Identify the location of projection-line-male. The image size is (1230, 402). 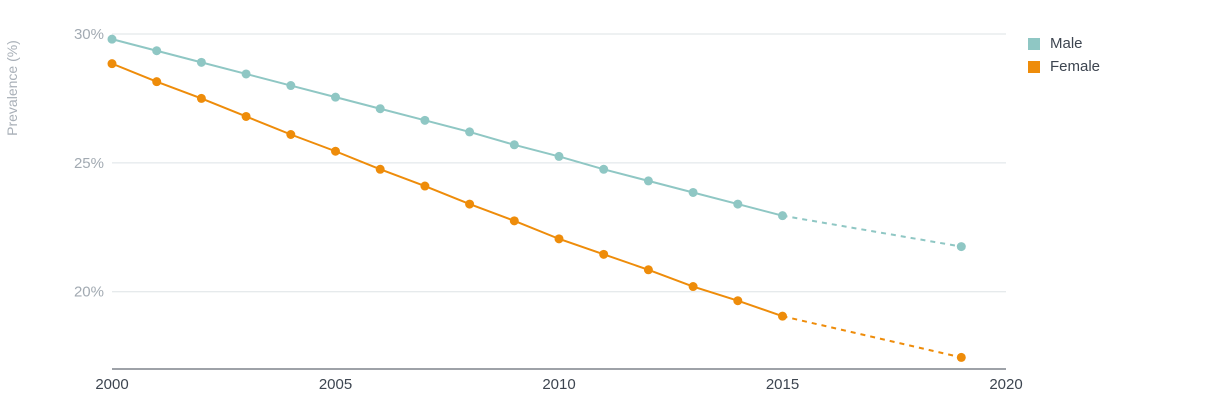
(872, 231).